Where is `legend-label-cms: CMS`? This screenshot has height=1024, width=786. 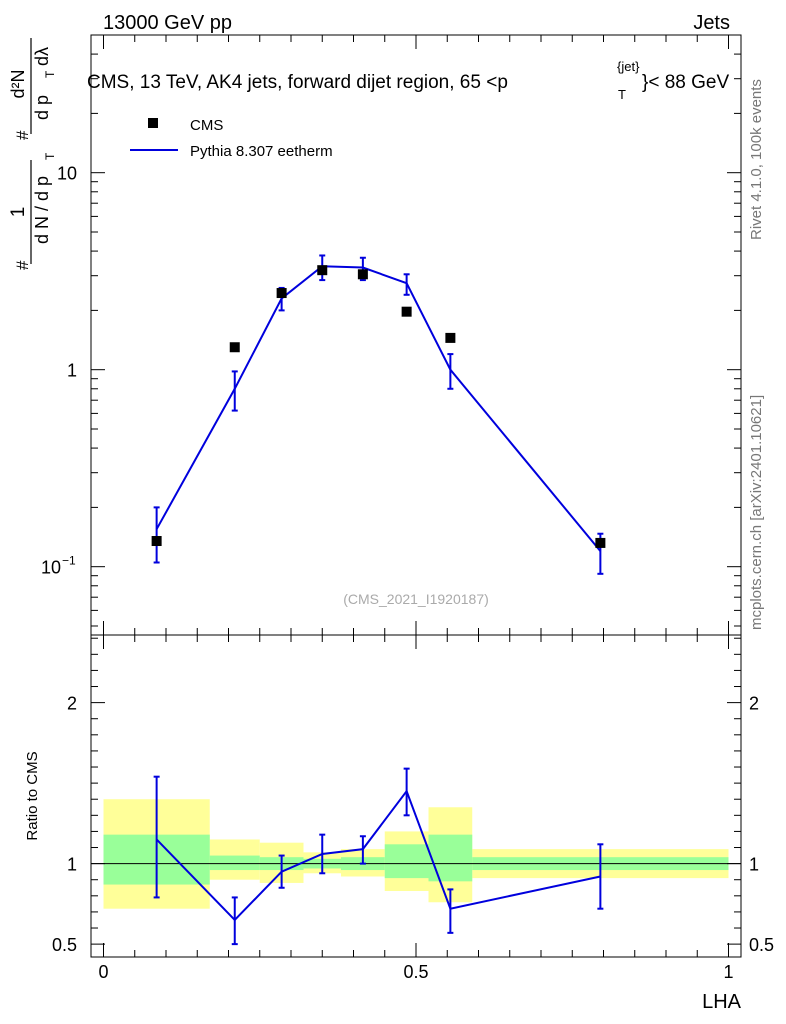 legend-label-cms: CMS is located at coordinates (206, 125).